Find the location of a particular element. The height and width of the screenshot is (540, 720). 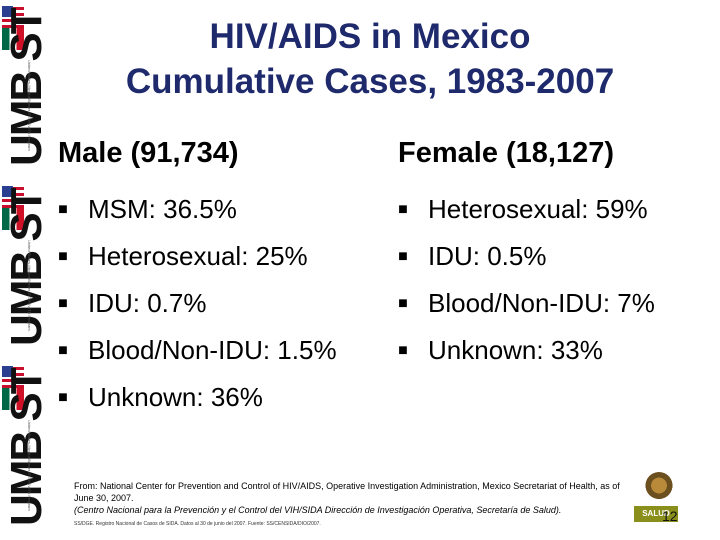

female-heading: Female (18,127) is located at coordinates (506, 153).